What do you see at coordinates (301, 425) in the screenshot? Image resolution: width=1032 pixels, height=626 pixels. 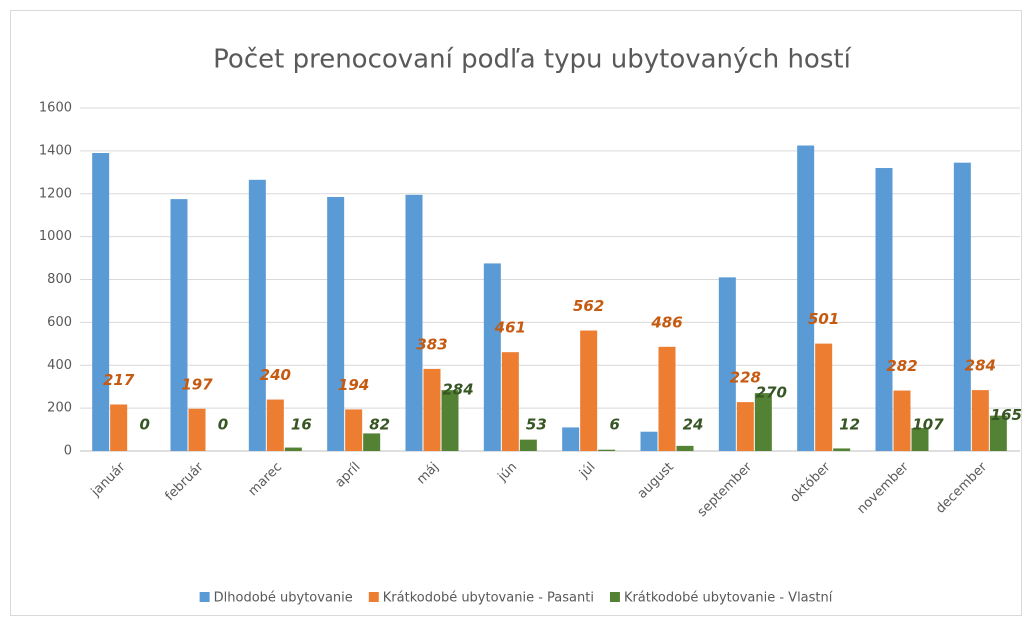 I see `data-label: 16` at bounding box center [301, 425].